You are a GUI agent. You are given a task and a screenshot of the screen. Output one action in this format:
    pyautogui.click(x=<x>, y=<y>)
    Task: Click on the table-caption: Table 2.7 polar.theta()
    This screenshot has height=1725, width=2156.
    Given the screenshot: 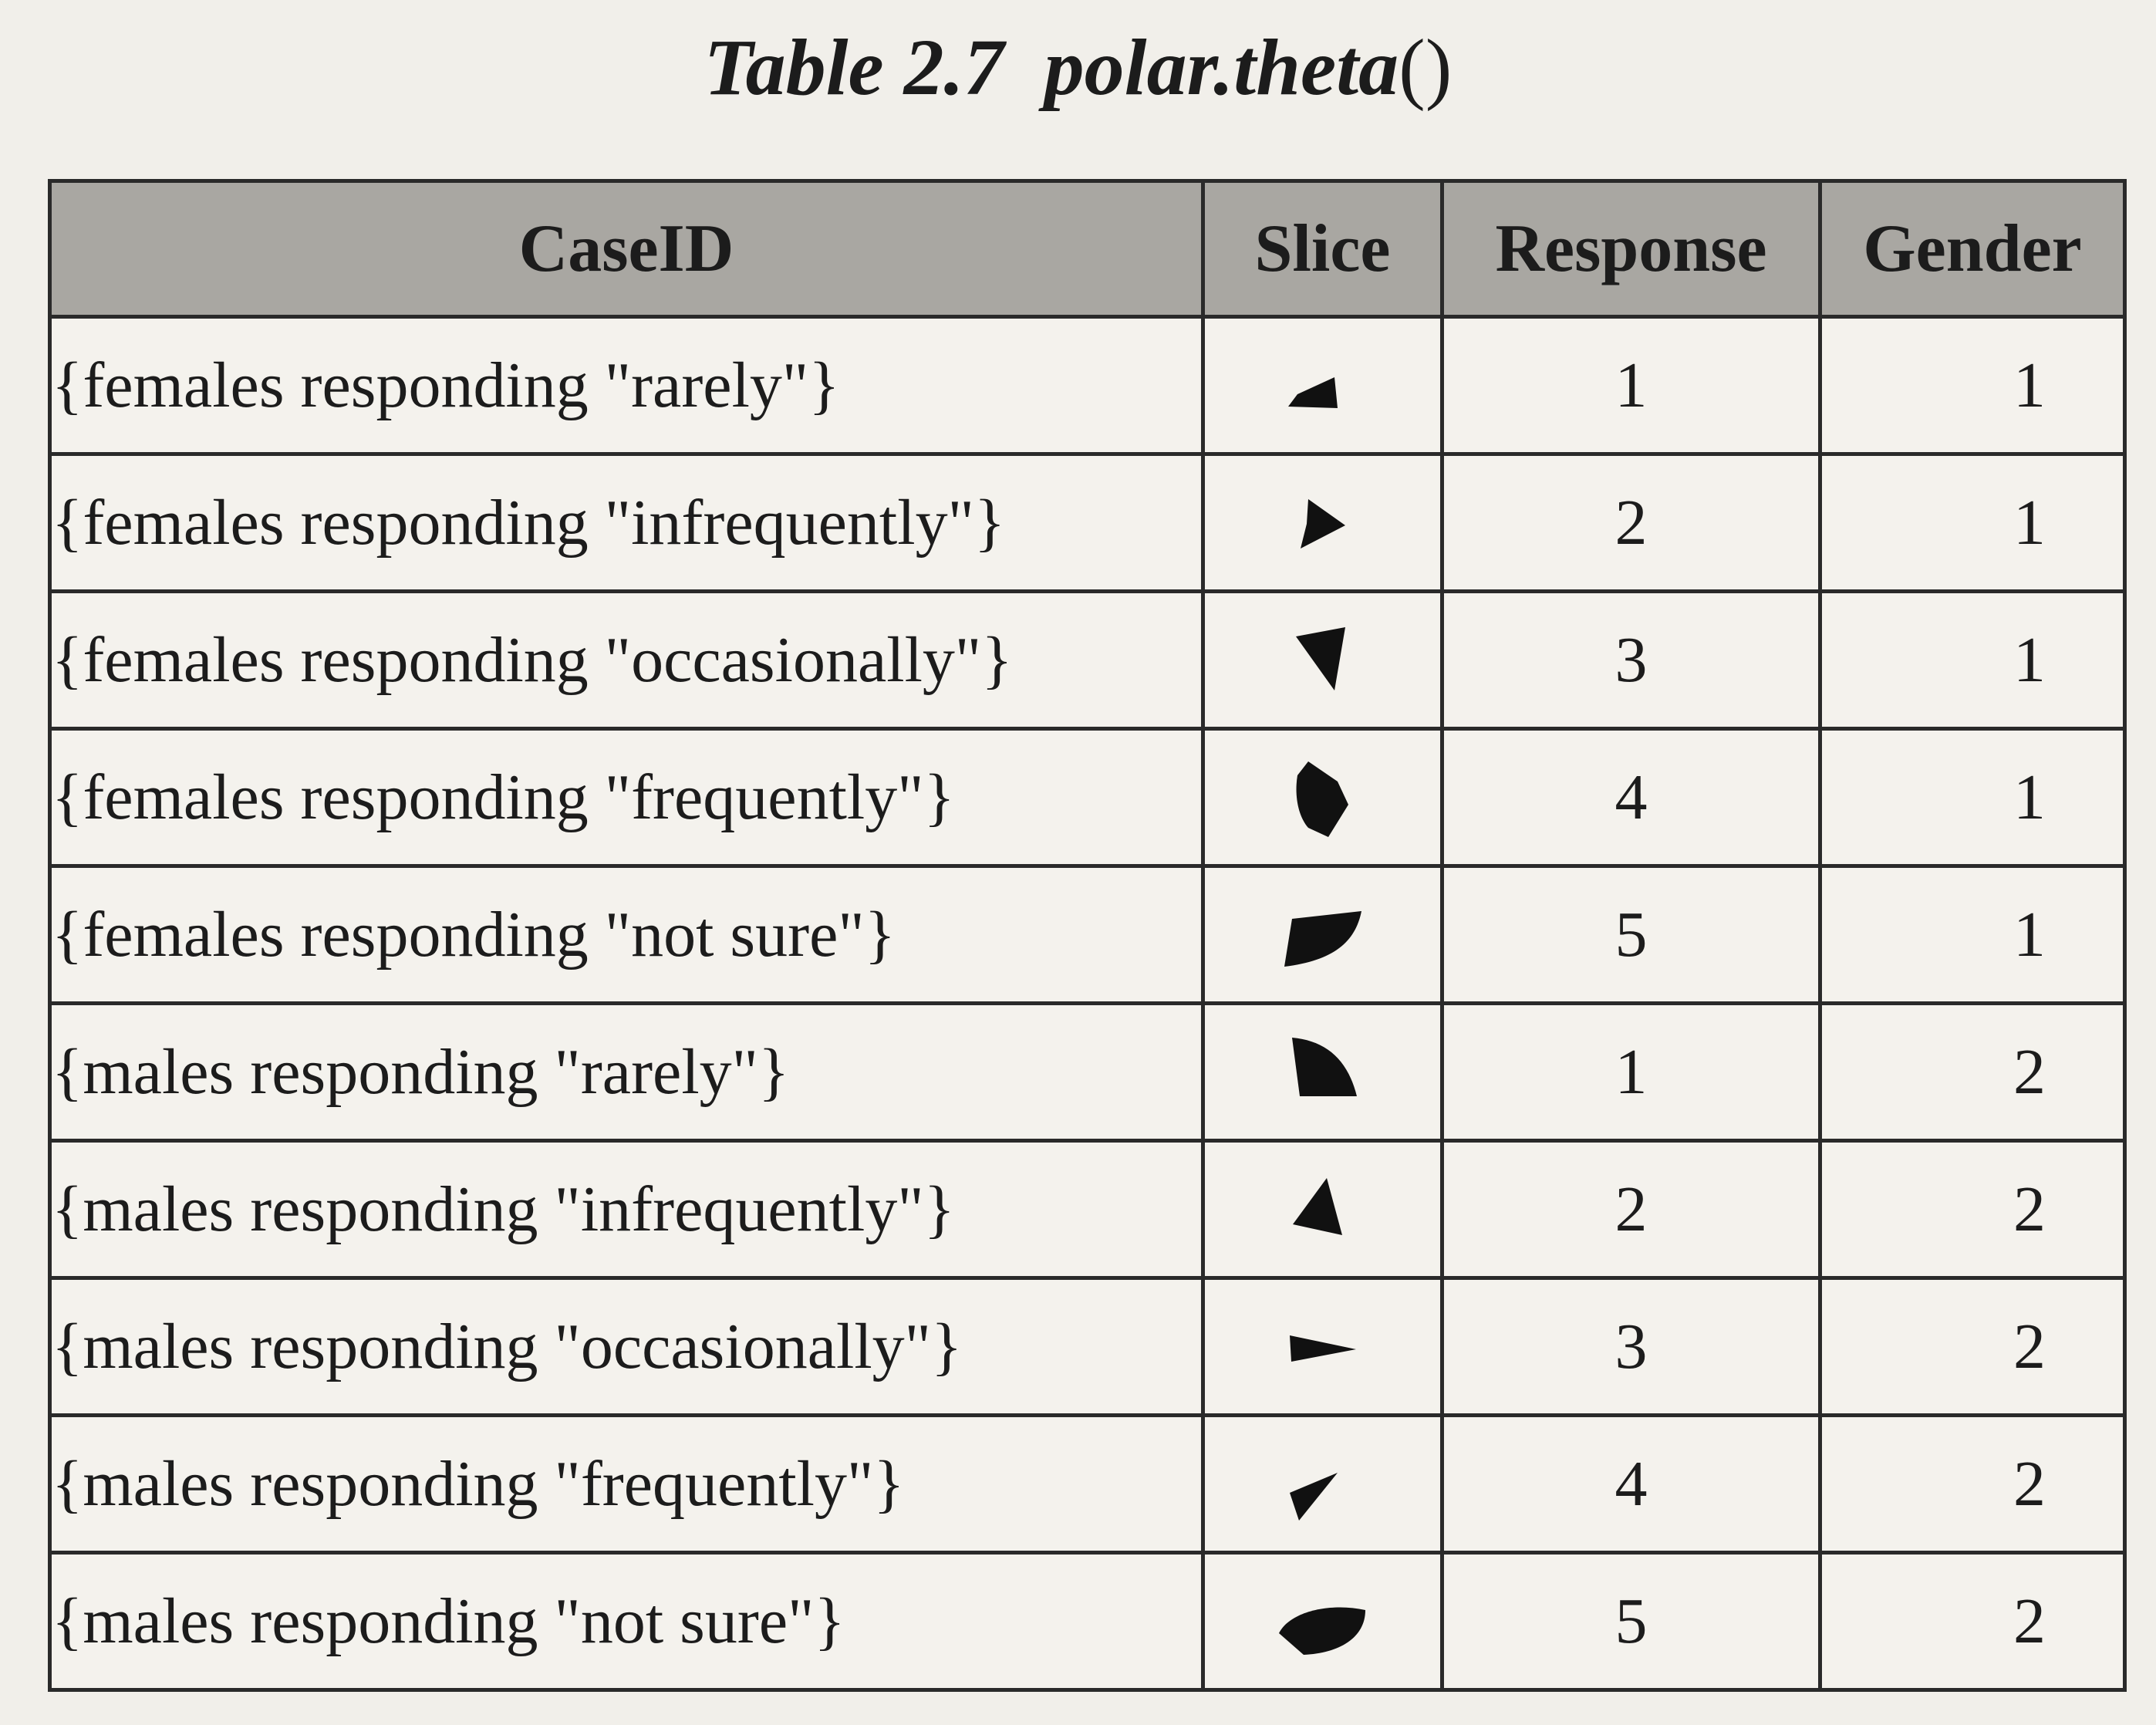 What is the action you would take?
    pyautogui.click(x=1078, y=67)
    